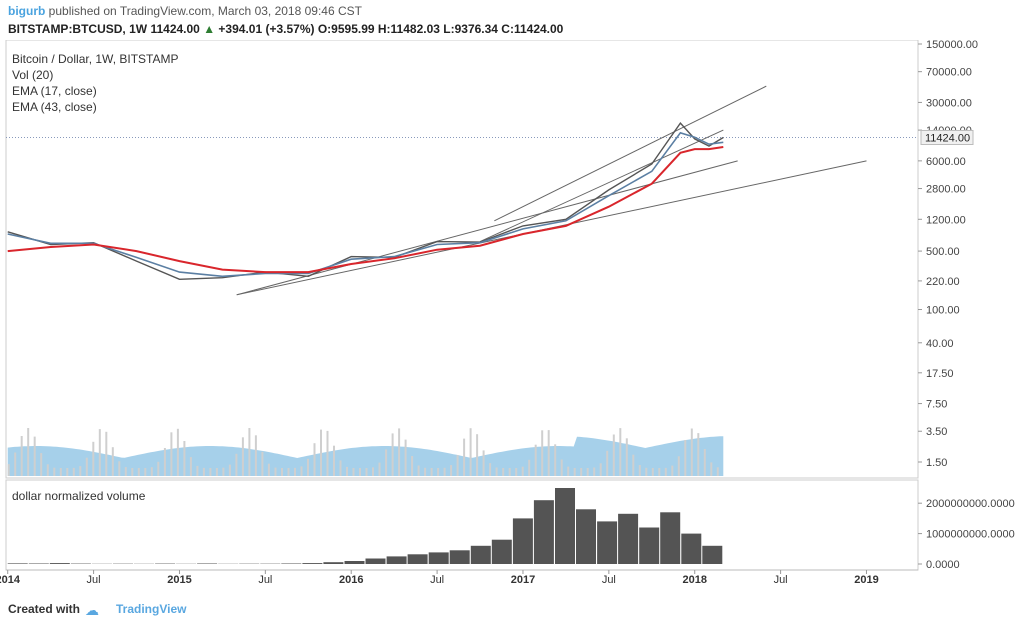  What do you see at coordinates (952, 45) in the screenshot?
I see `price-tick-label: 150000.00` at bounding box center [952, 45].